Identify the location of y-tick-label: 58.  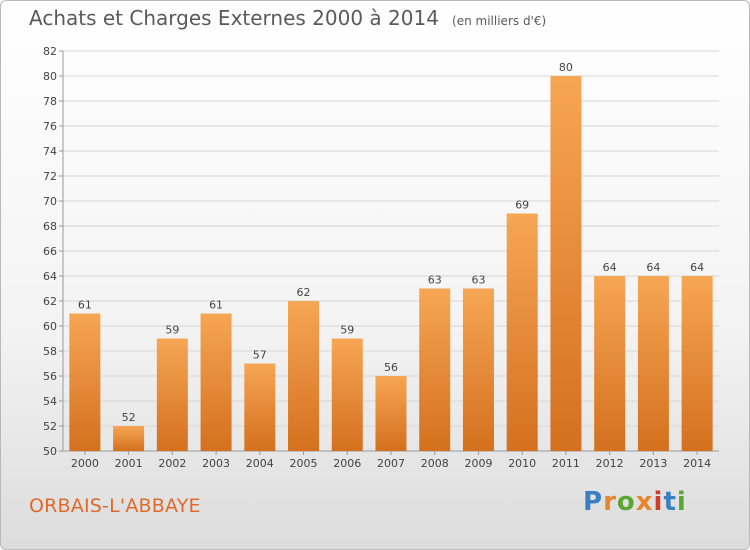
(50, 351).